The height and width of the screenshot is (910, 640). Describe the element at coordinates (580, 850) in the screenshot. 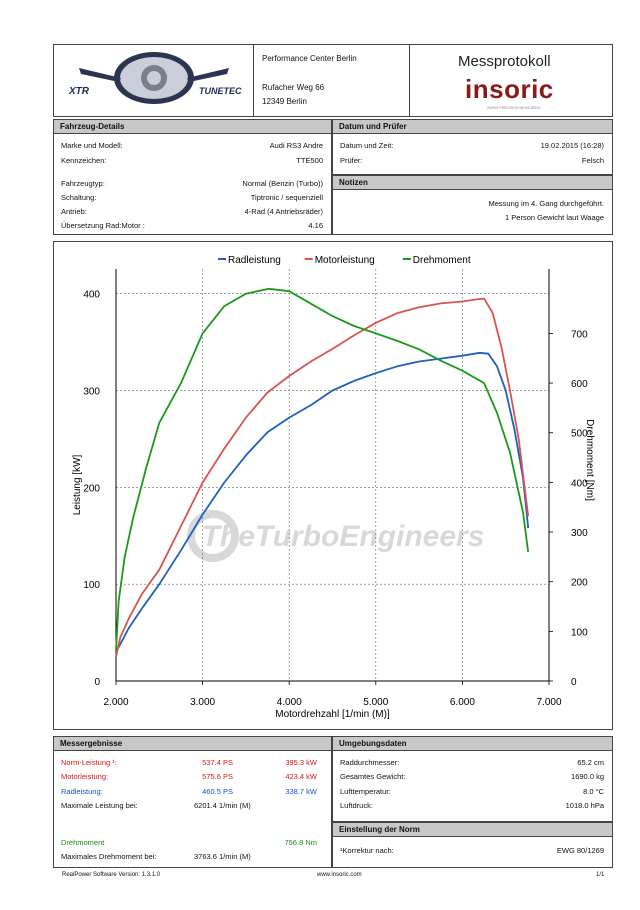

I see `norm-correction-value: EWG 80/1269` at that location.